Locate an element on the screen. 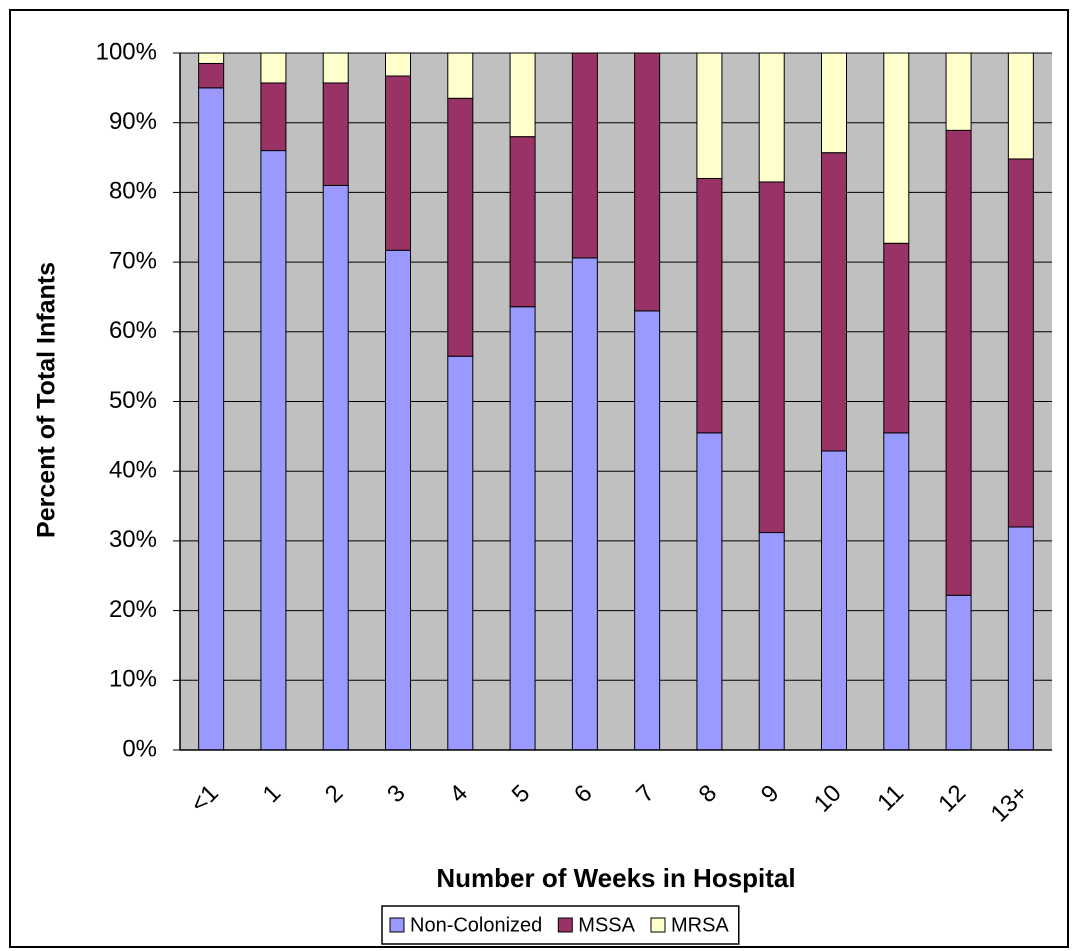  y-tick-label: 70% is located at coordinates (133, 260).